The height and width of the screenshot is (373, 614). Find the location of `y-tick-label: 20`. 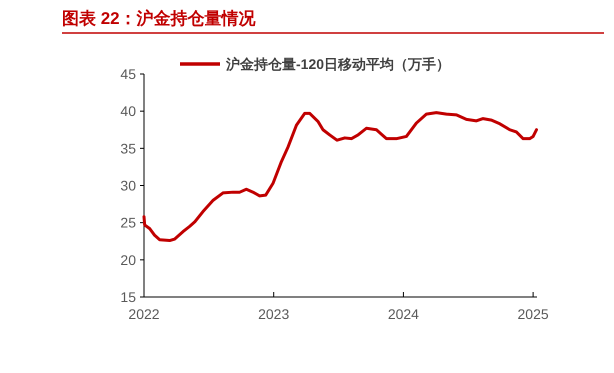

y-tick-label: 20 is located at coordinates (128, 260).